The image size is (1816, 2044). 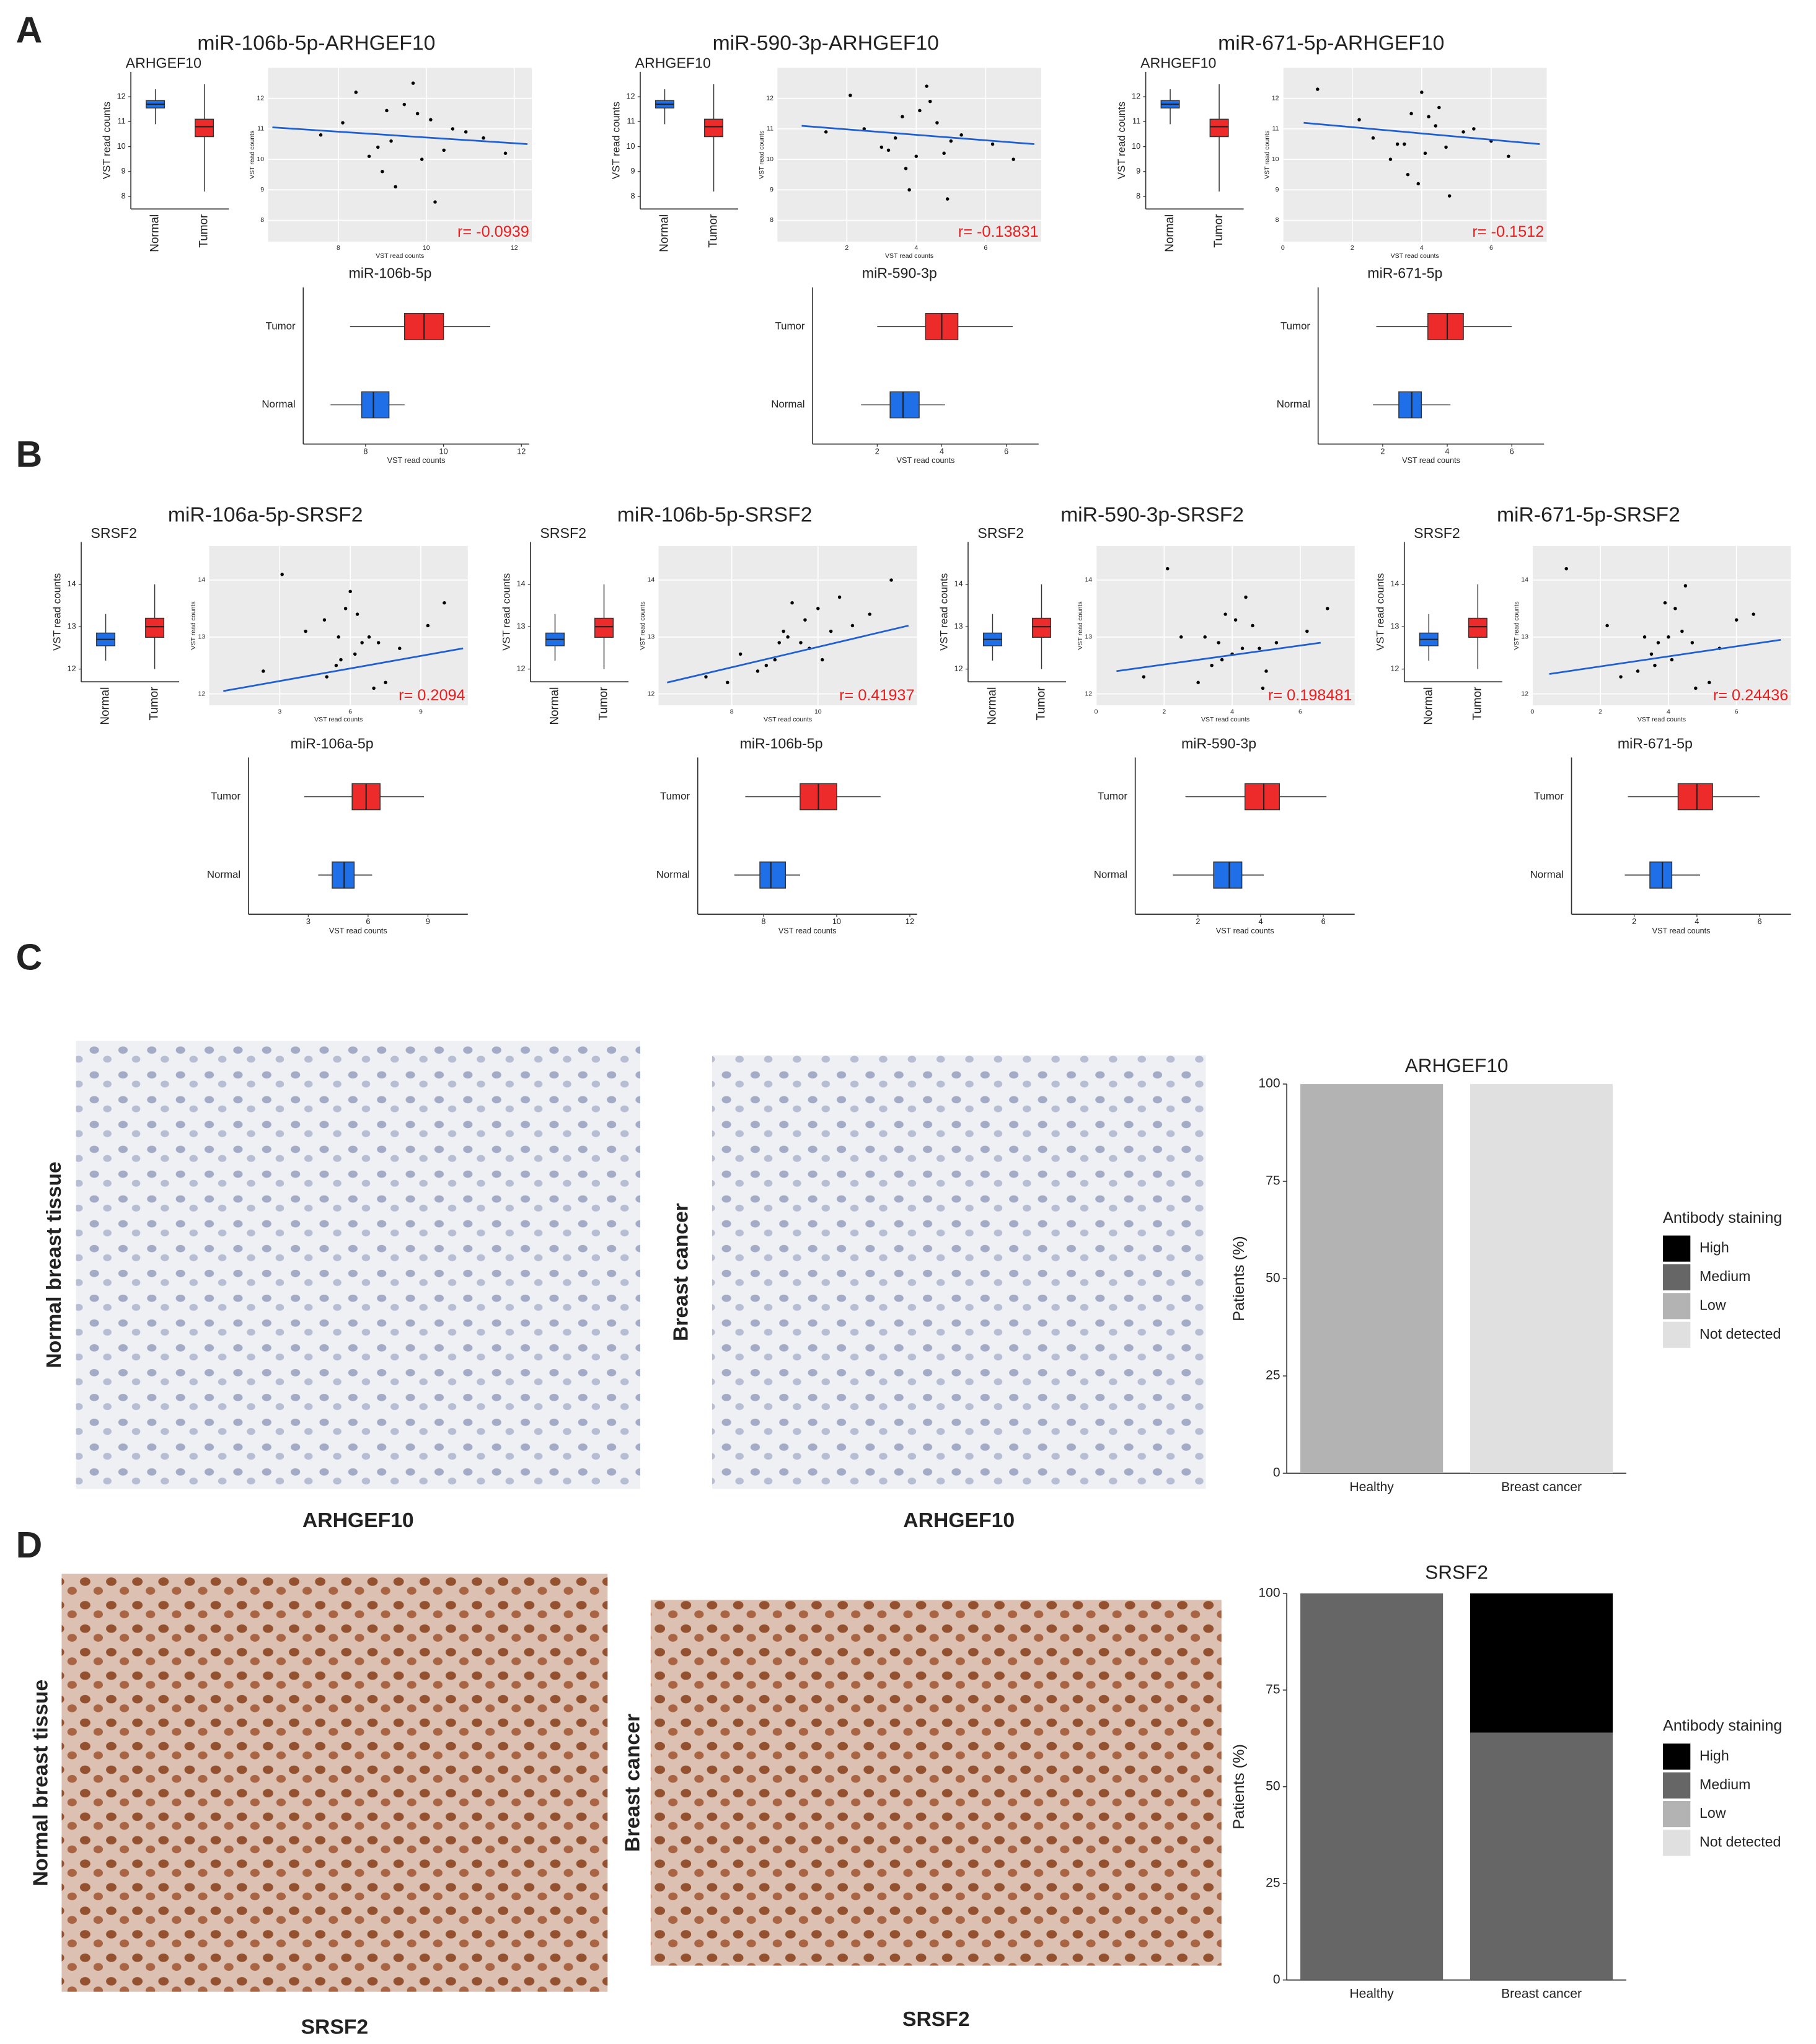 What do you see at coordinates (1714, 1248) in the screenshot?
I see `legend-label: High` at bounding box center [1714, 1248].